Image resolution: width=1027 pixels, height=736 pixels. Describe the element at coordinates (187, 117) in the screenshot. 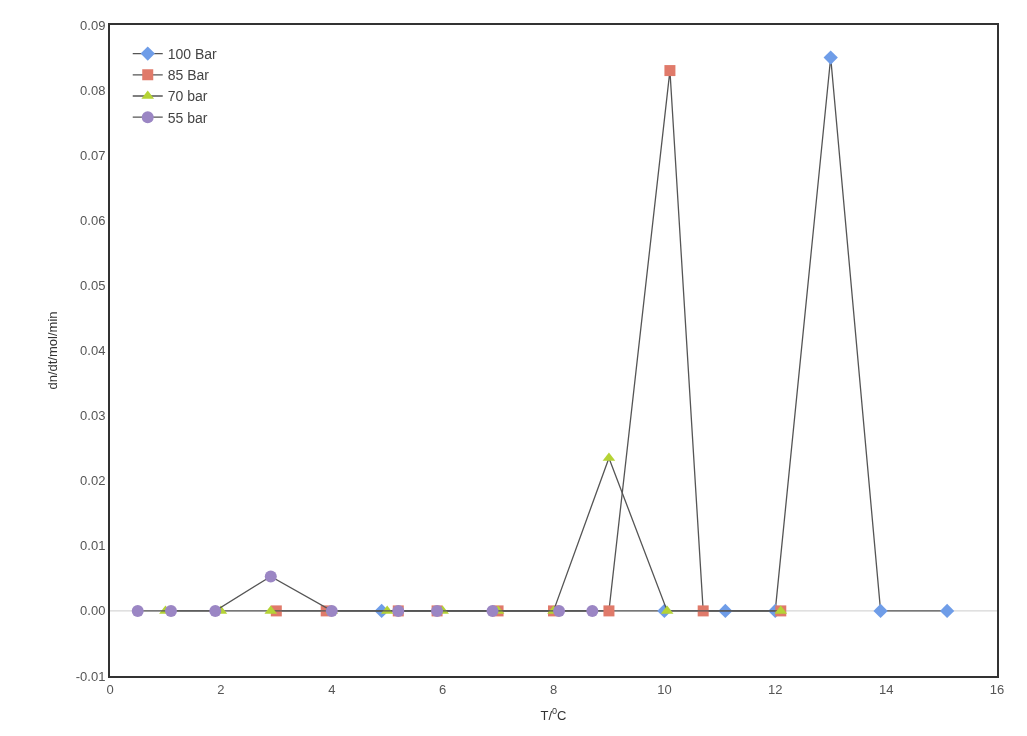

I see `legend-label: 55 bar` at that location.